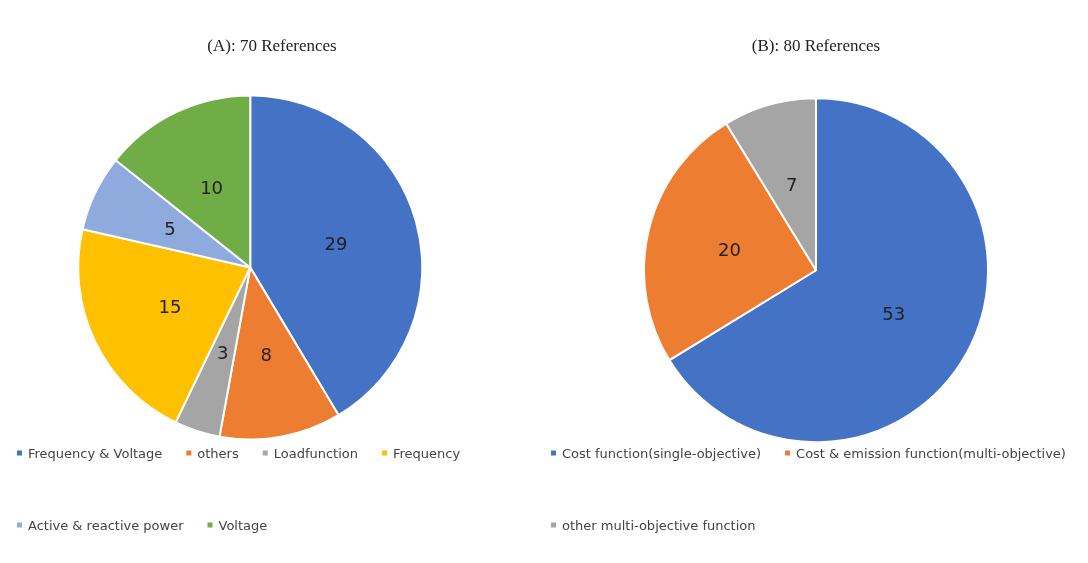 This screenshot has width=1088, height=563. Describe the element at coordinates (106, 525) in the screenshot. I see `legend-label: Active & reactive power` at that location.